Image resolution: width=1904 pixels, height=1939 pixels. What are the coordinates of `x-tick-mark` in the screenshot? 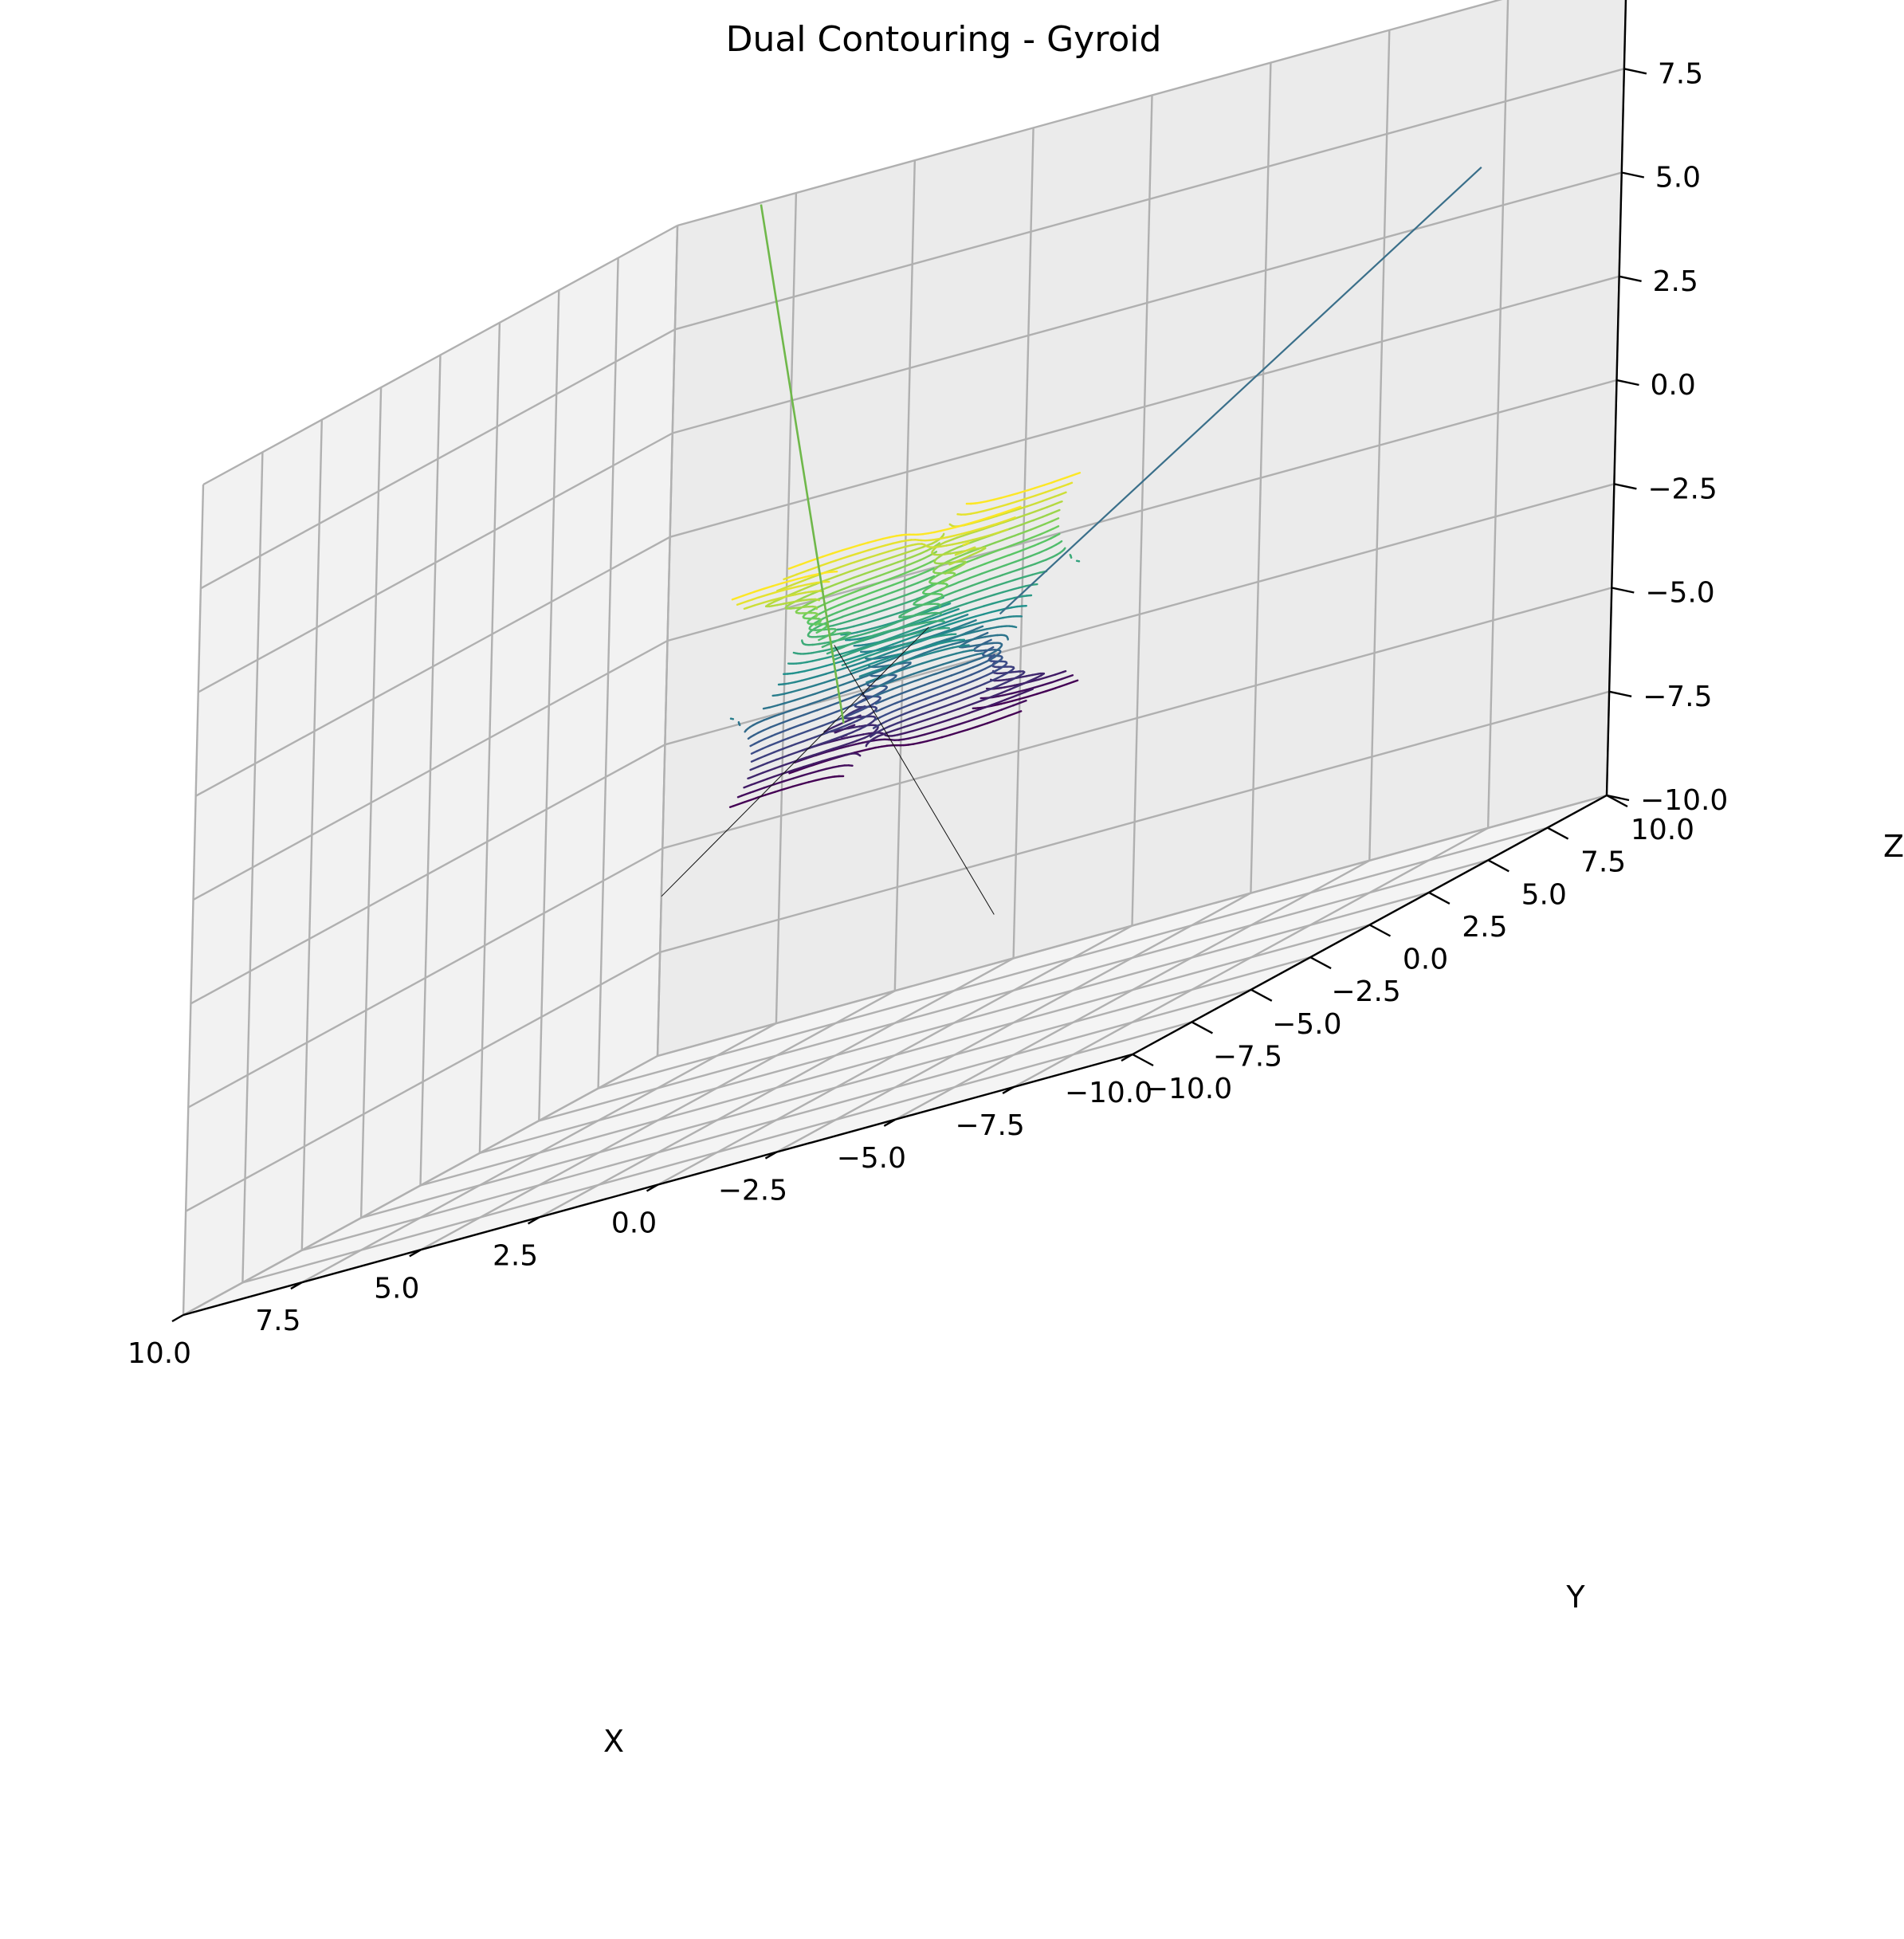 It's located at (1009, 1089).